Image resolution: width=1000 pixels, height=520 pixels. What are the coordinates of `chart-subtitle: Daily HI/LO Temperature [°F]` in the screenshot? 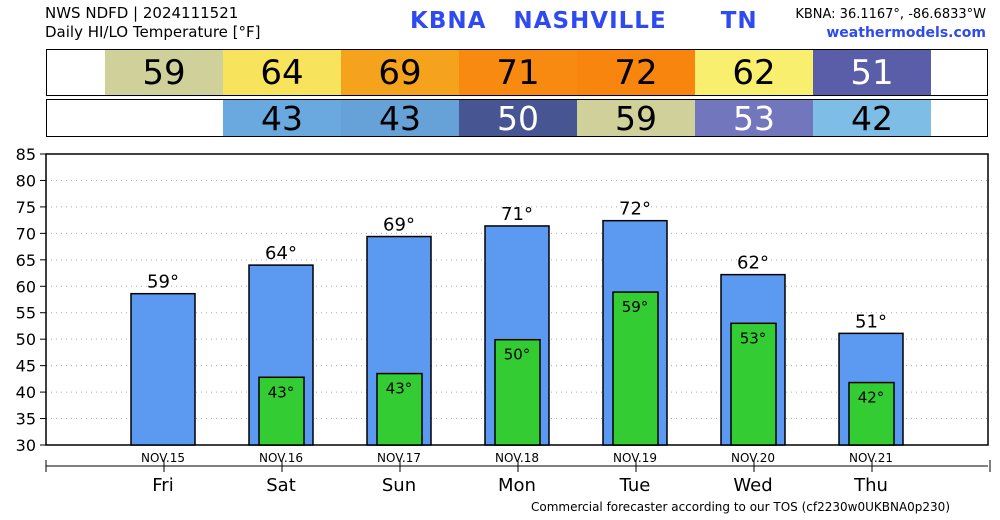 It's located at (153, 32).